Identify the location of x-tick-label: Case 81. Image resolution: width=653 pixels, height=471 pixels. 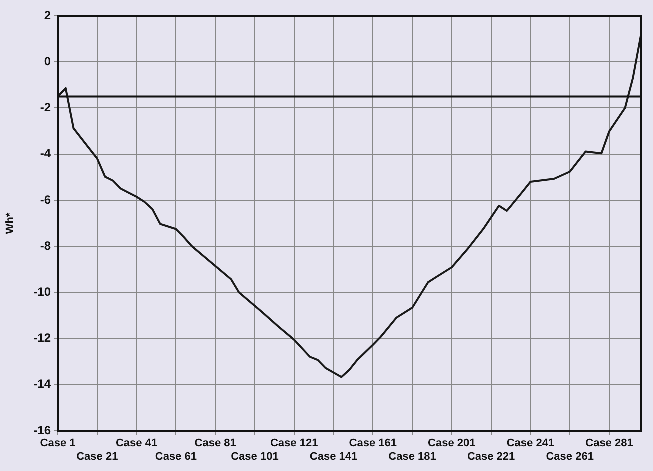
(215, 444).